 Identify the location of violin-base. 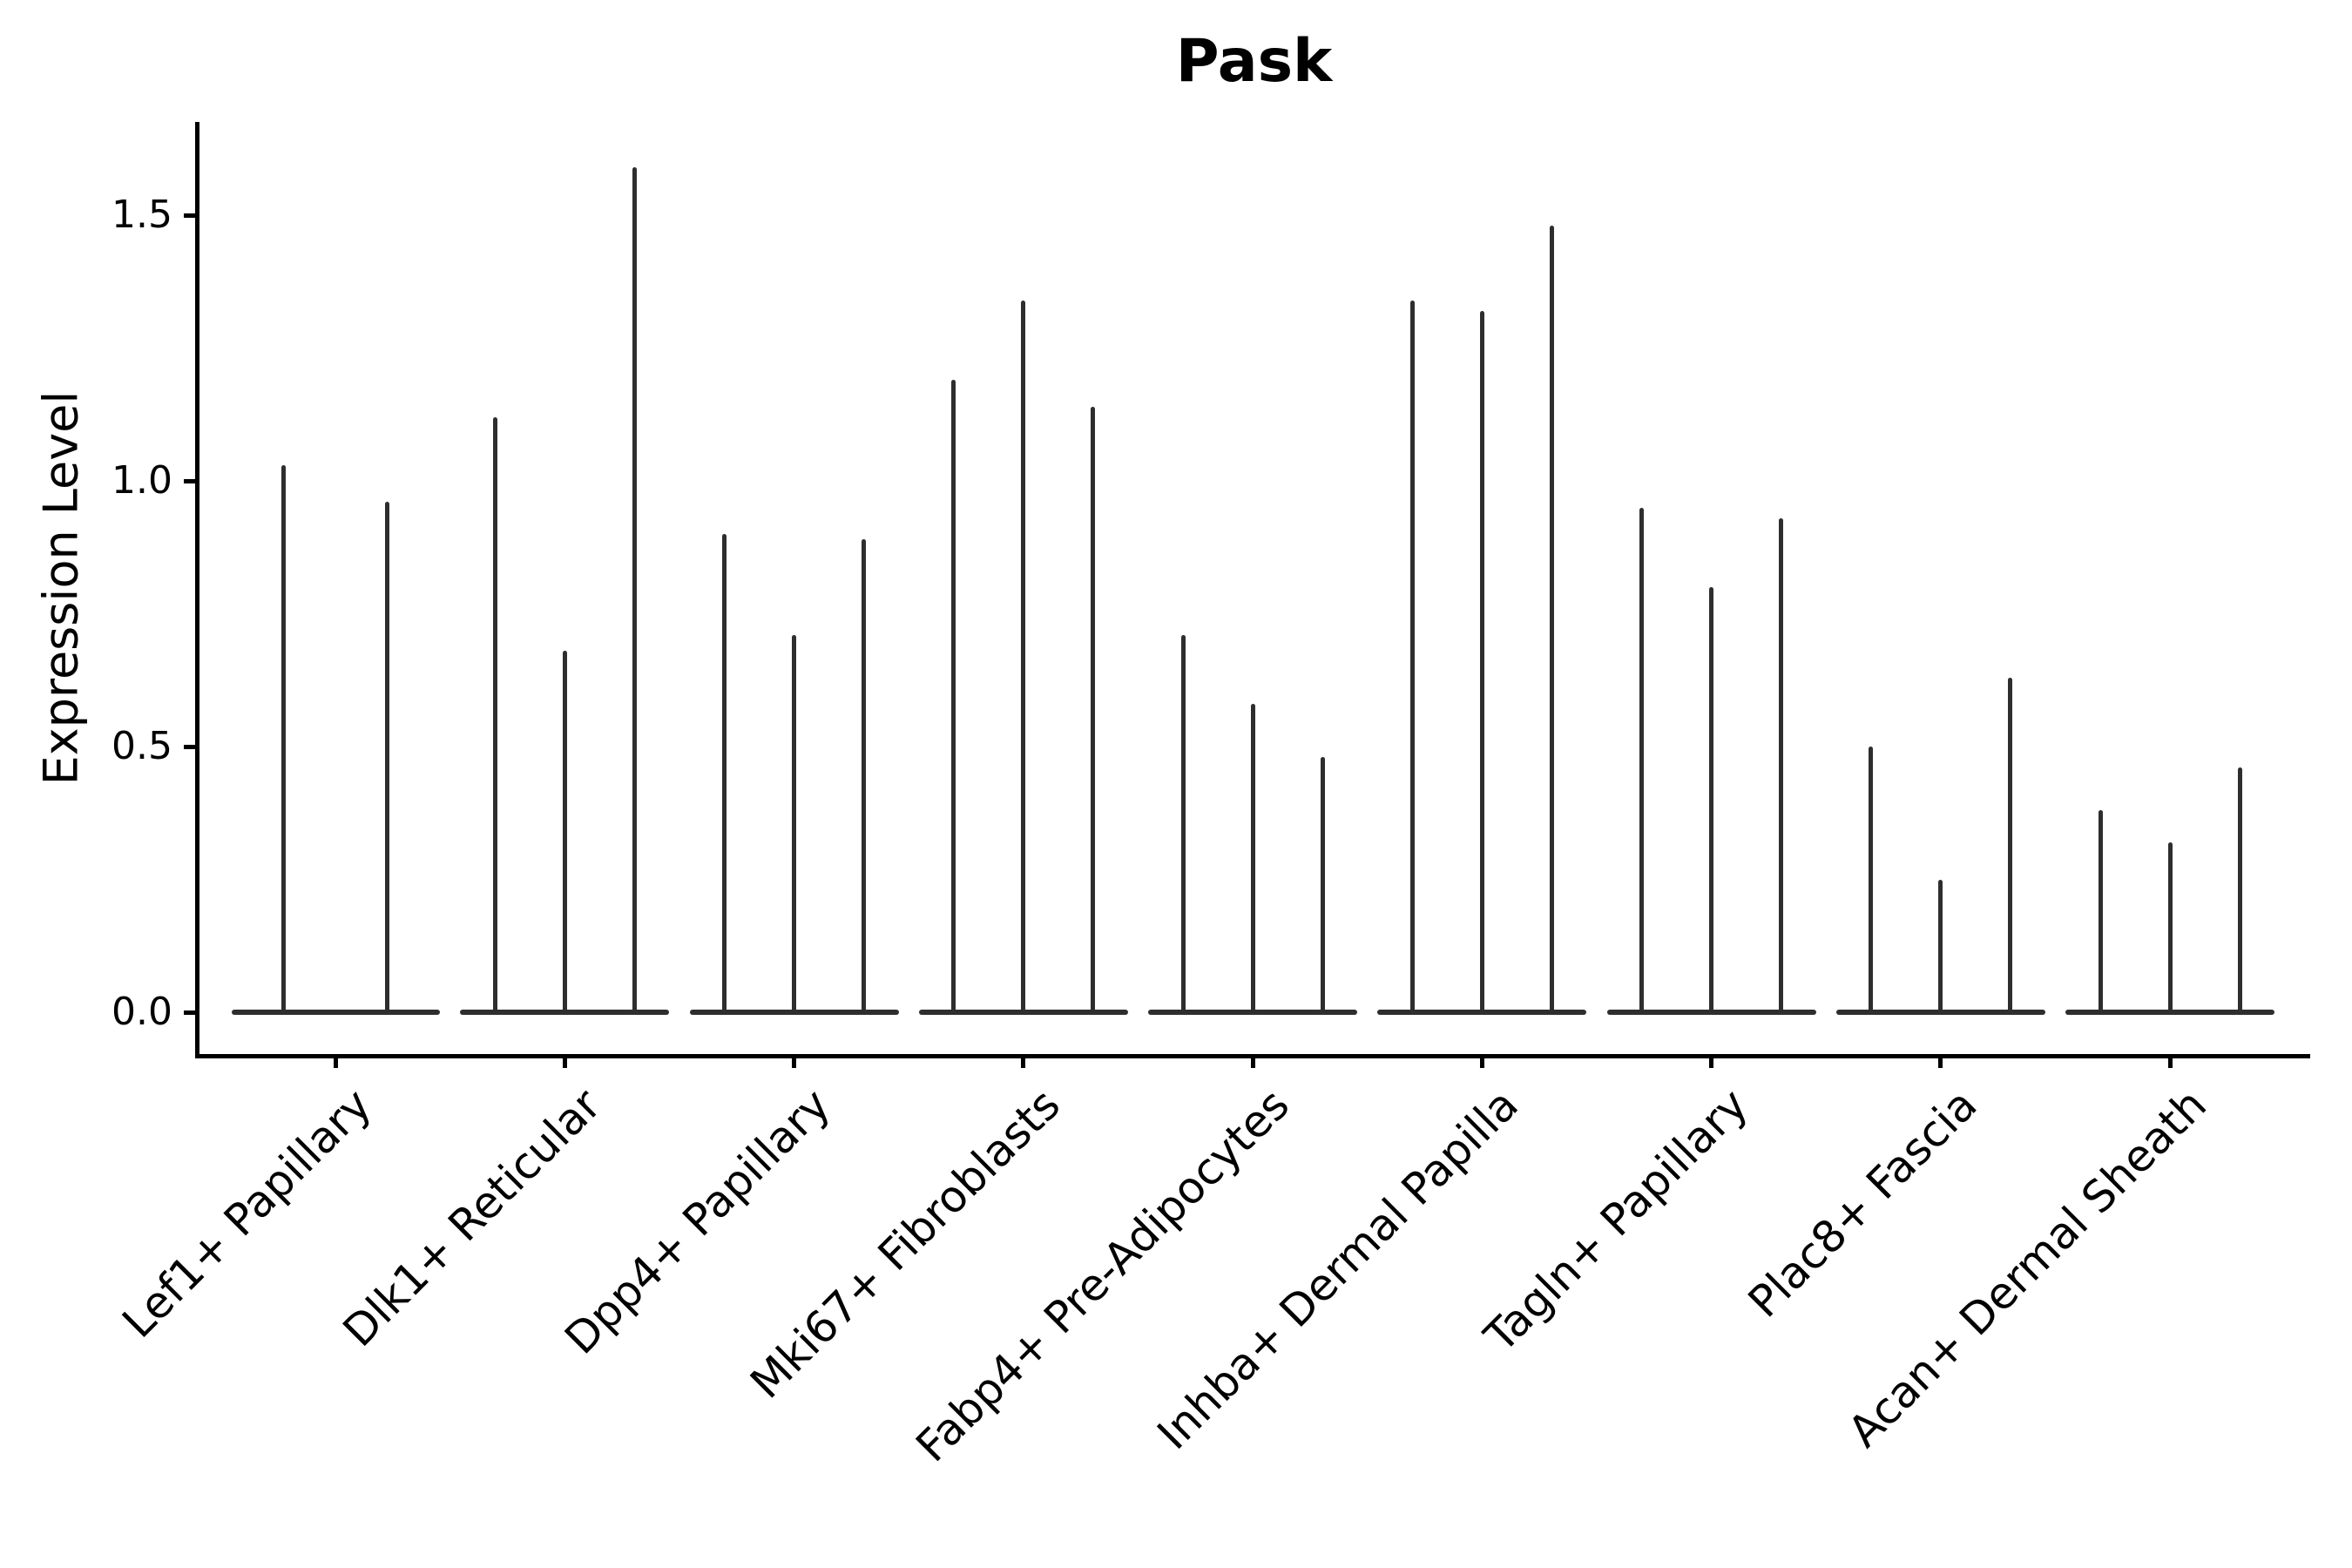
(335, 1013).